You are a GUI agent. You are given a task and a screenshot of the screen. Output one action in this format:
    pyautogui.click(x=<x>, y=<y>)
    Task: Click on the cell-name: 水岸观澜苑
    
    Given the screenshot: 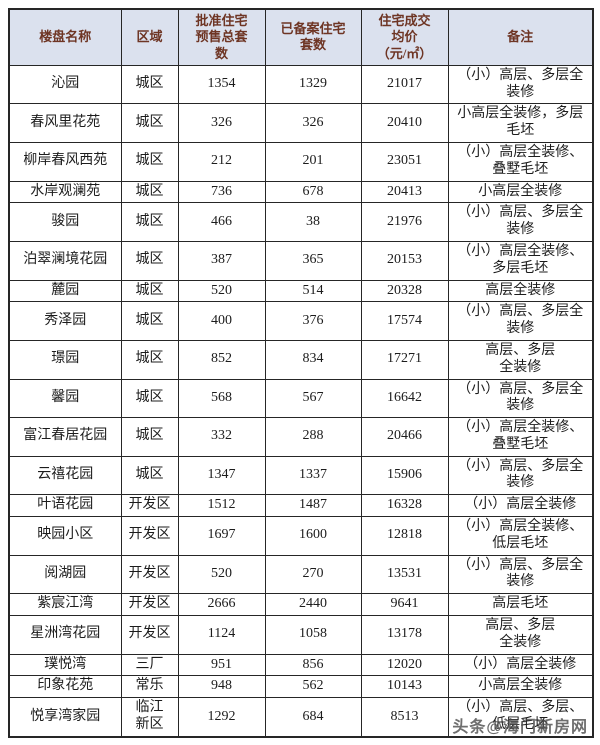 What is the action you would take?
    pyautogui.click(x=65, y=192)
    